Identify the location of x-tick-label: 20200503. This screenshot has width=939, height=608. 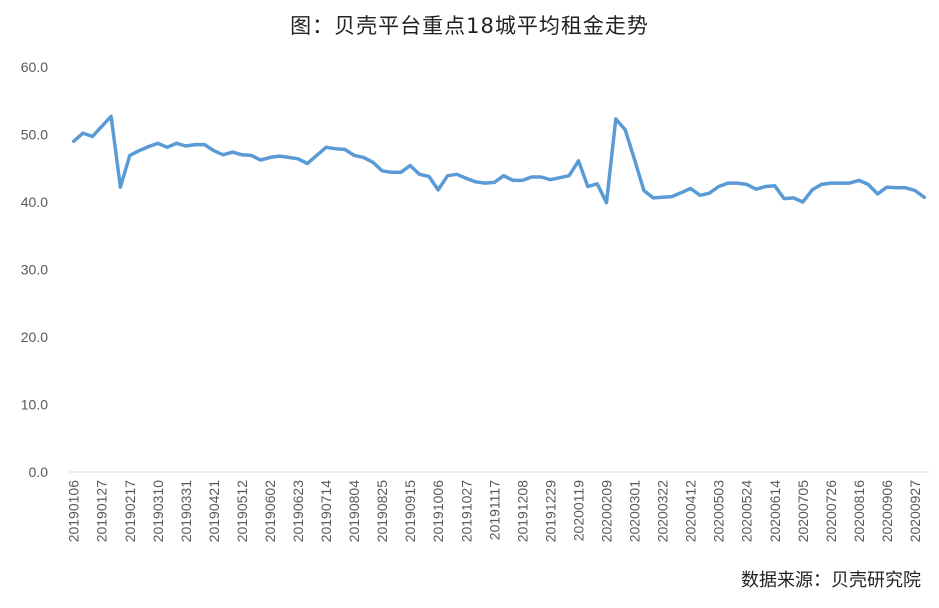
(719, 511).